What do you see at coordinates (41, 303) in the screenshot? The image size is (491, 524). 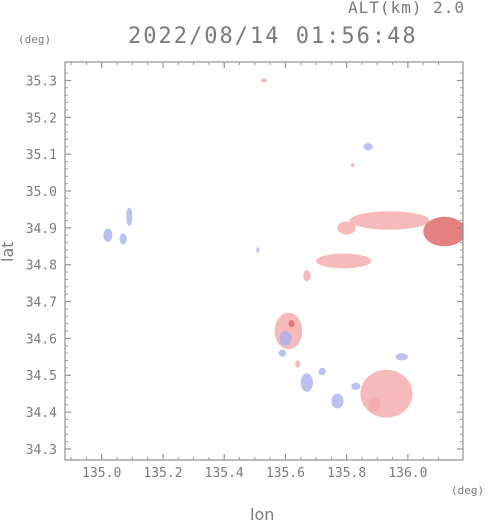 I see `y-tick-label: 34.7` at bounding box center [41, 303].